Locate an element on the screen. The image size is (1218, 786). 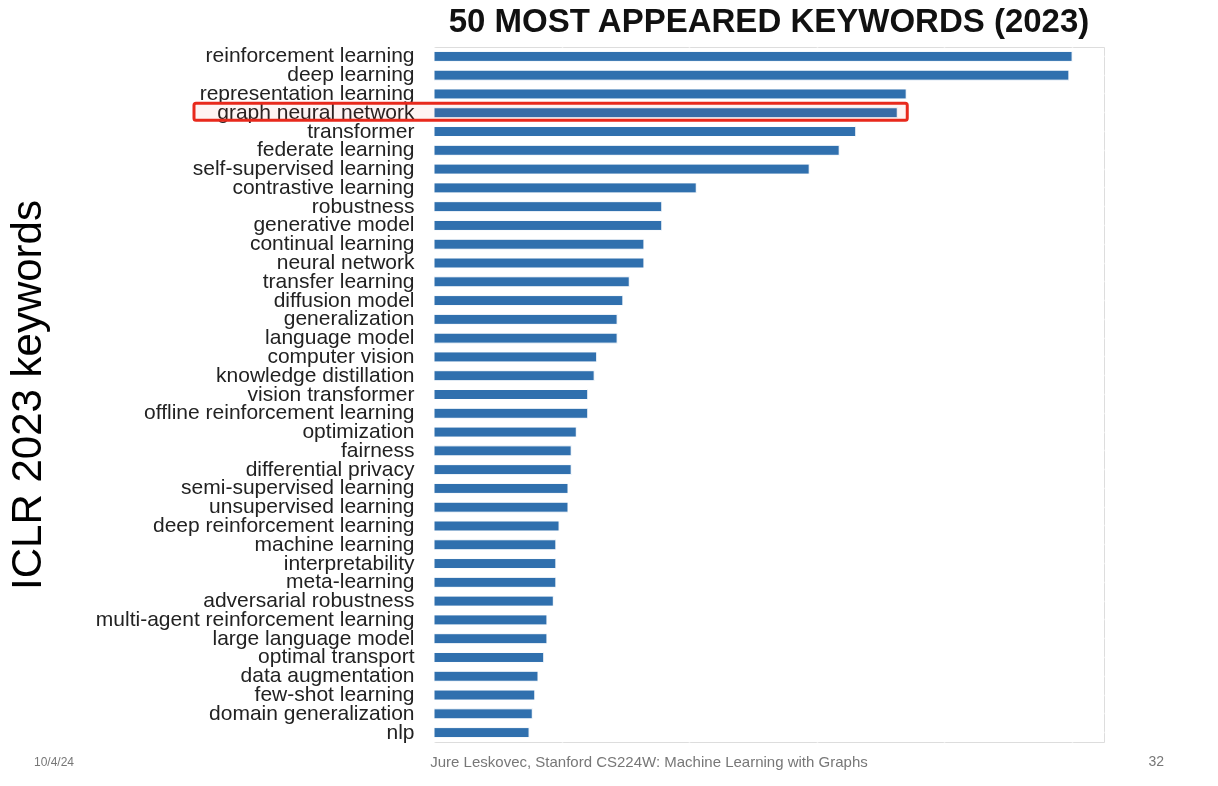
text: 10/4/24 is located at coordinates (54, 762).